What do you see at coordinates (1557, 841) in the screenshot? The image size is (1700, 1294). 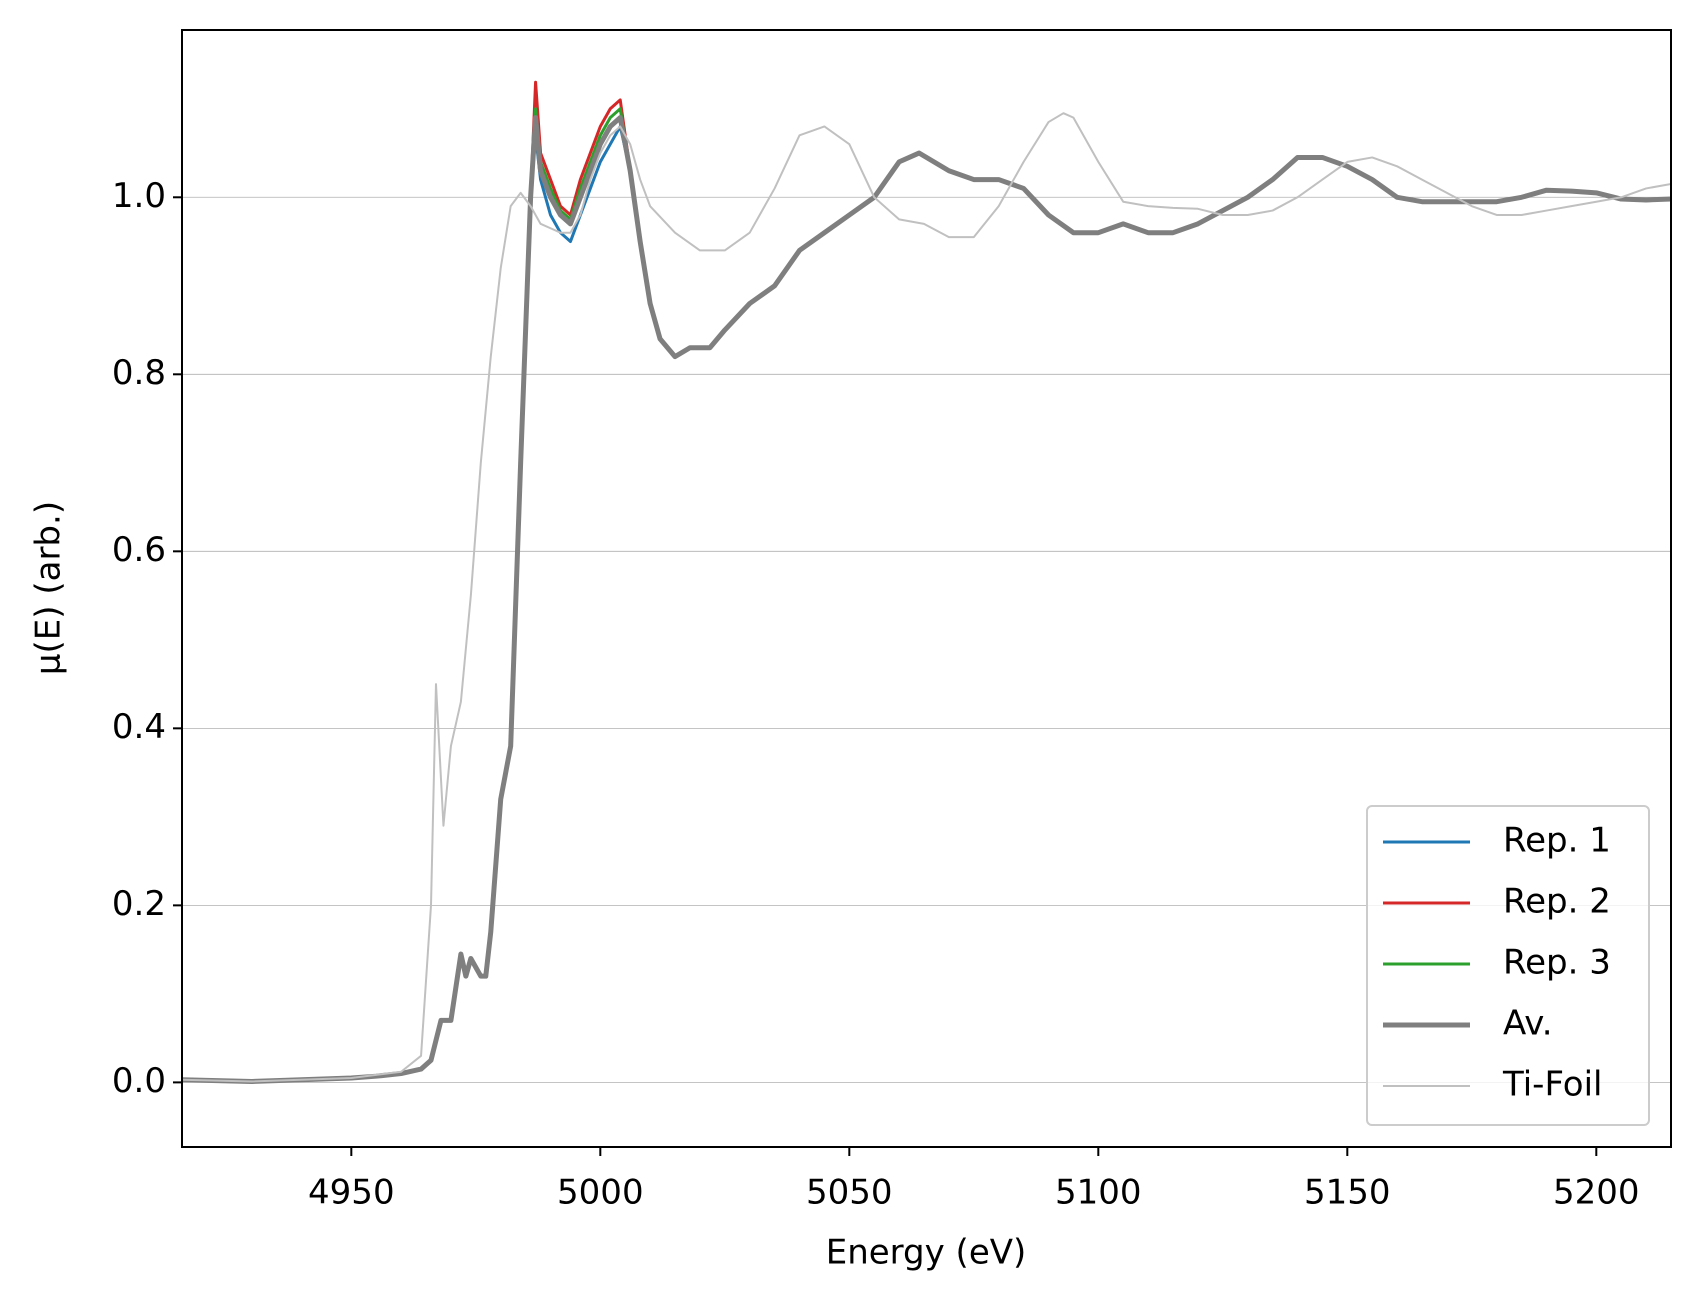 I see `legend-label: Rep. 1` at bounding box center [1557, 841].